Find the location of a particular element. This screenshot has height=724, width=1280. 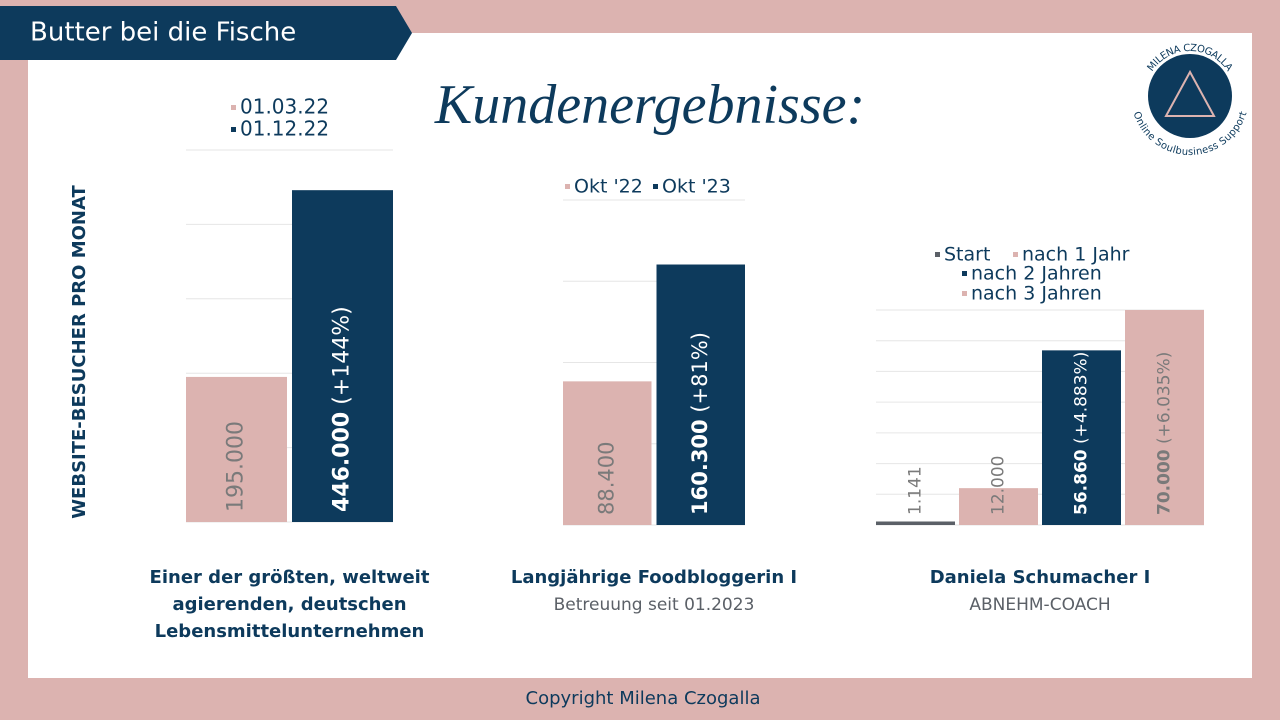

value-number: 88.400 is located at coordinates (606, 478).